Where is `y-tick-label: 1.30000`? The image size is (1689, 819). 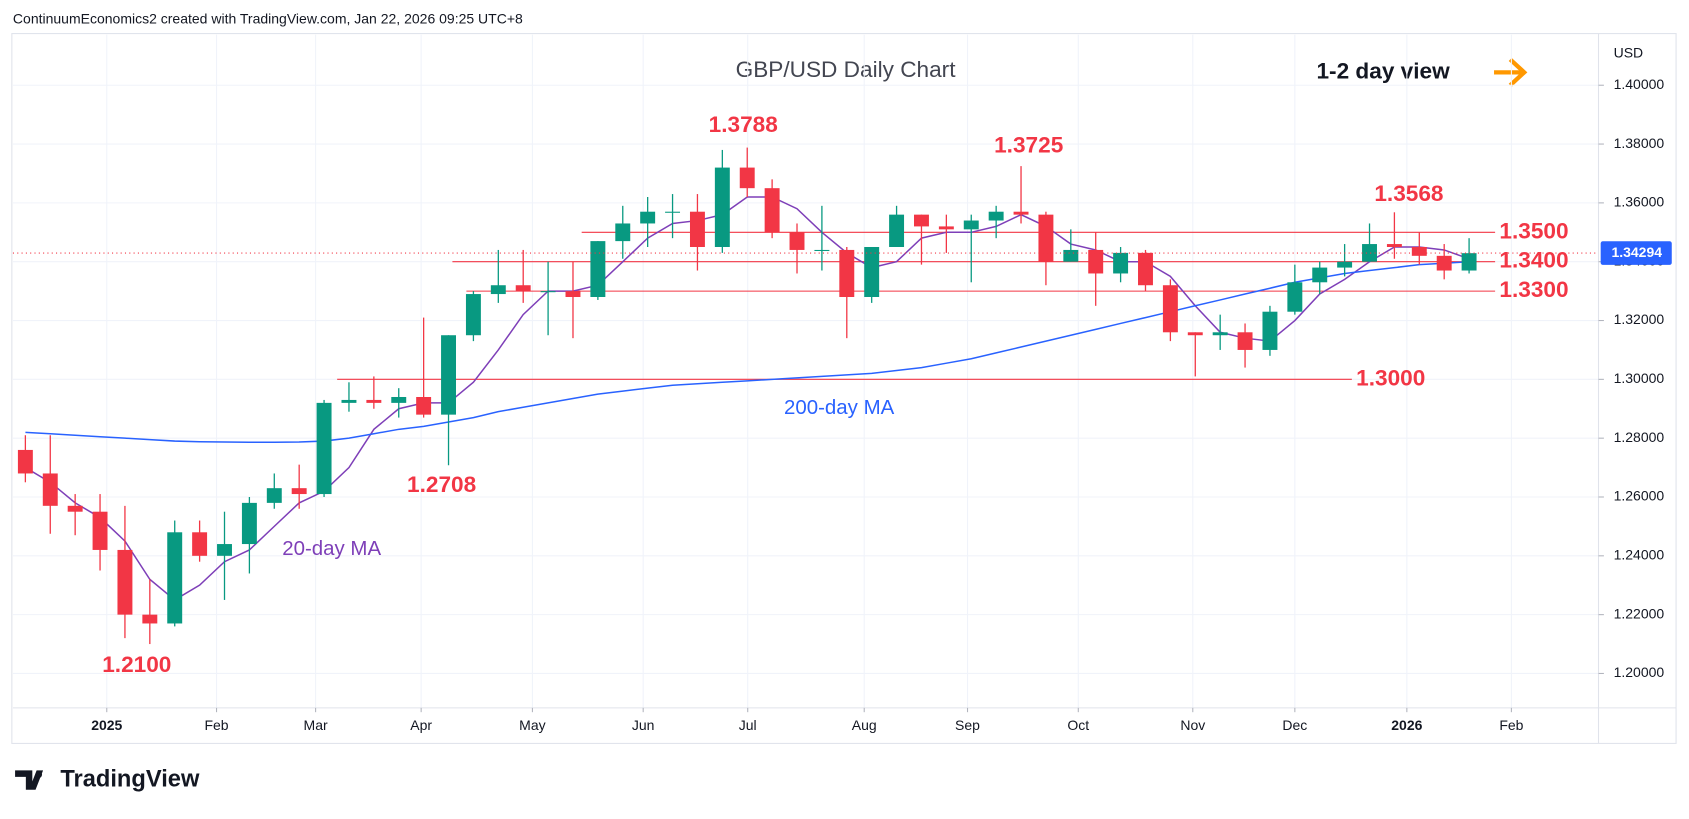
y-tick-label: 1.30000 is located at coordinates (1639, 378).